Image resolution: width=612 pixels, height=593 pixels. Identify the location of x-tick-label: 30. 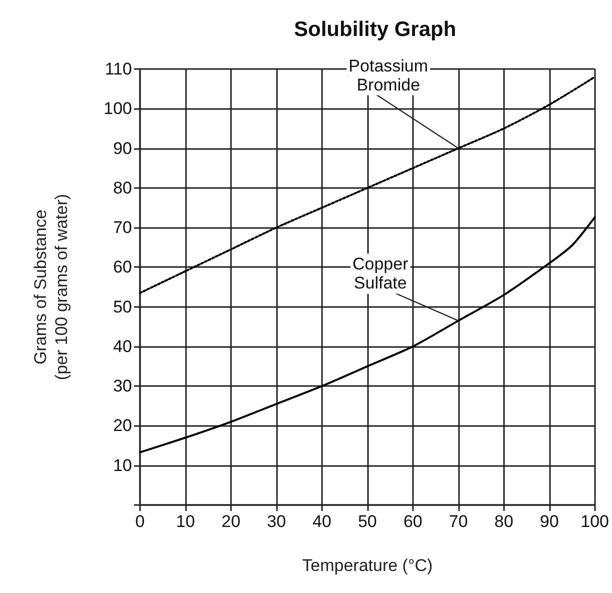
(276, 521).